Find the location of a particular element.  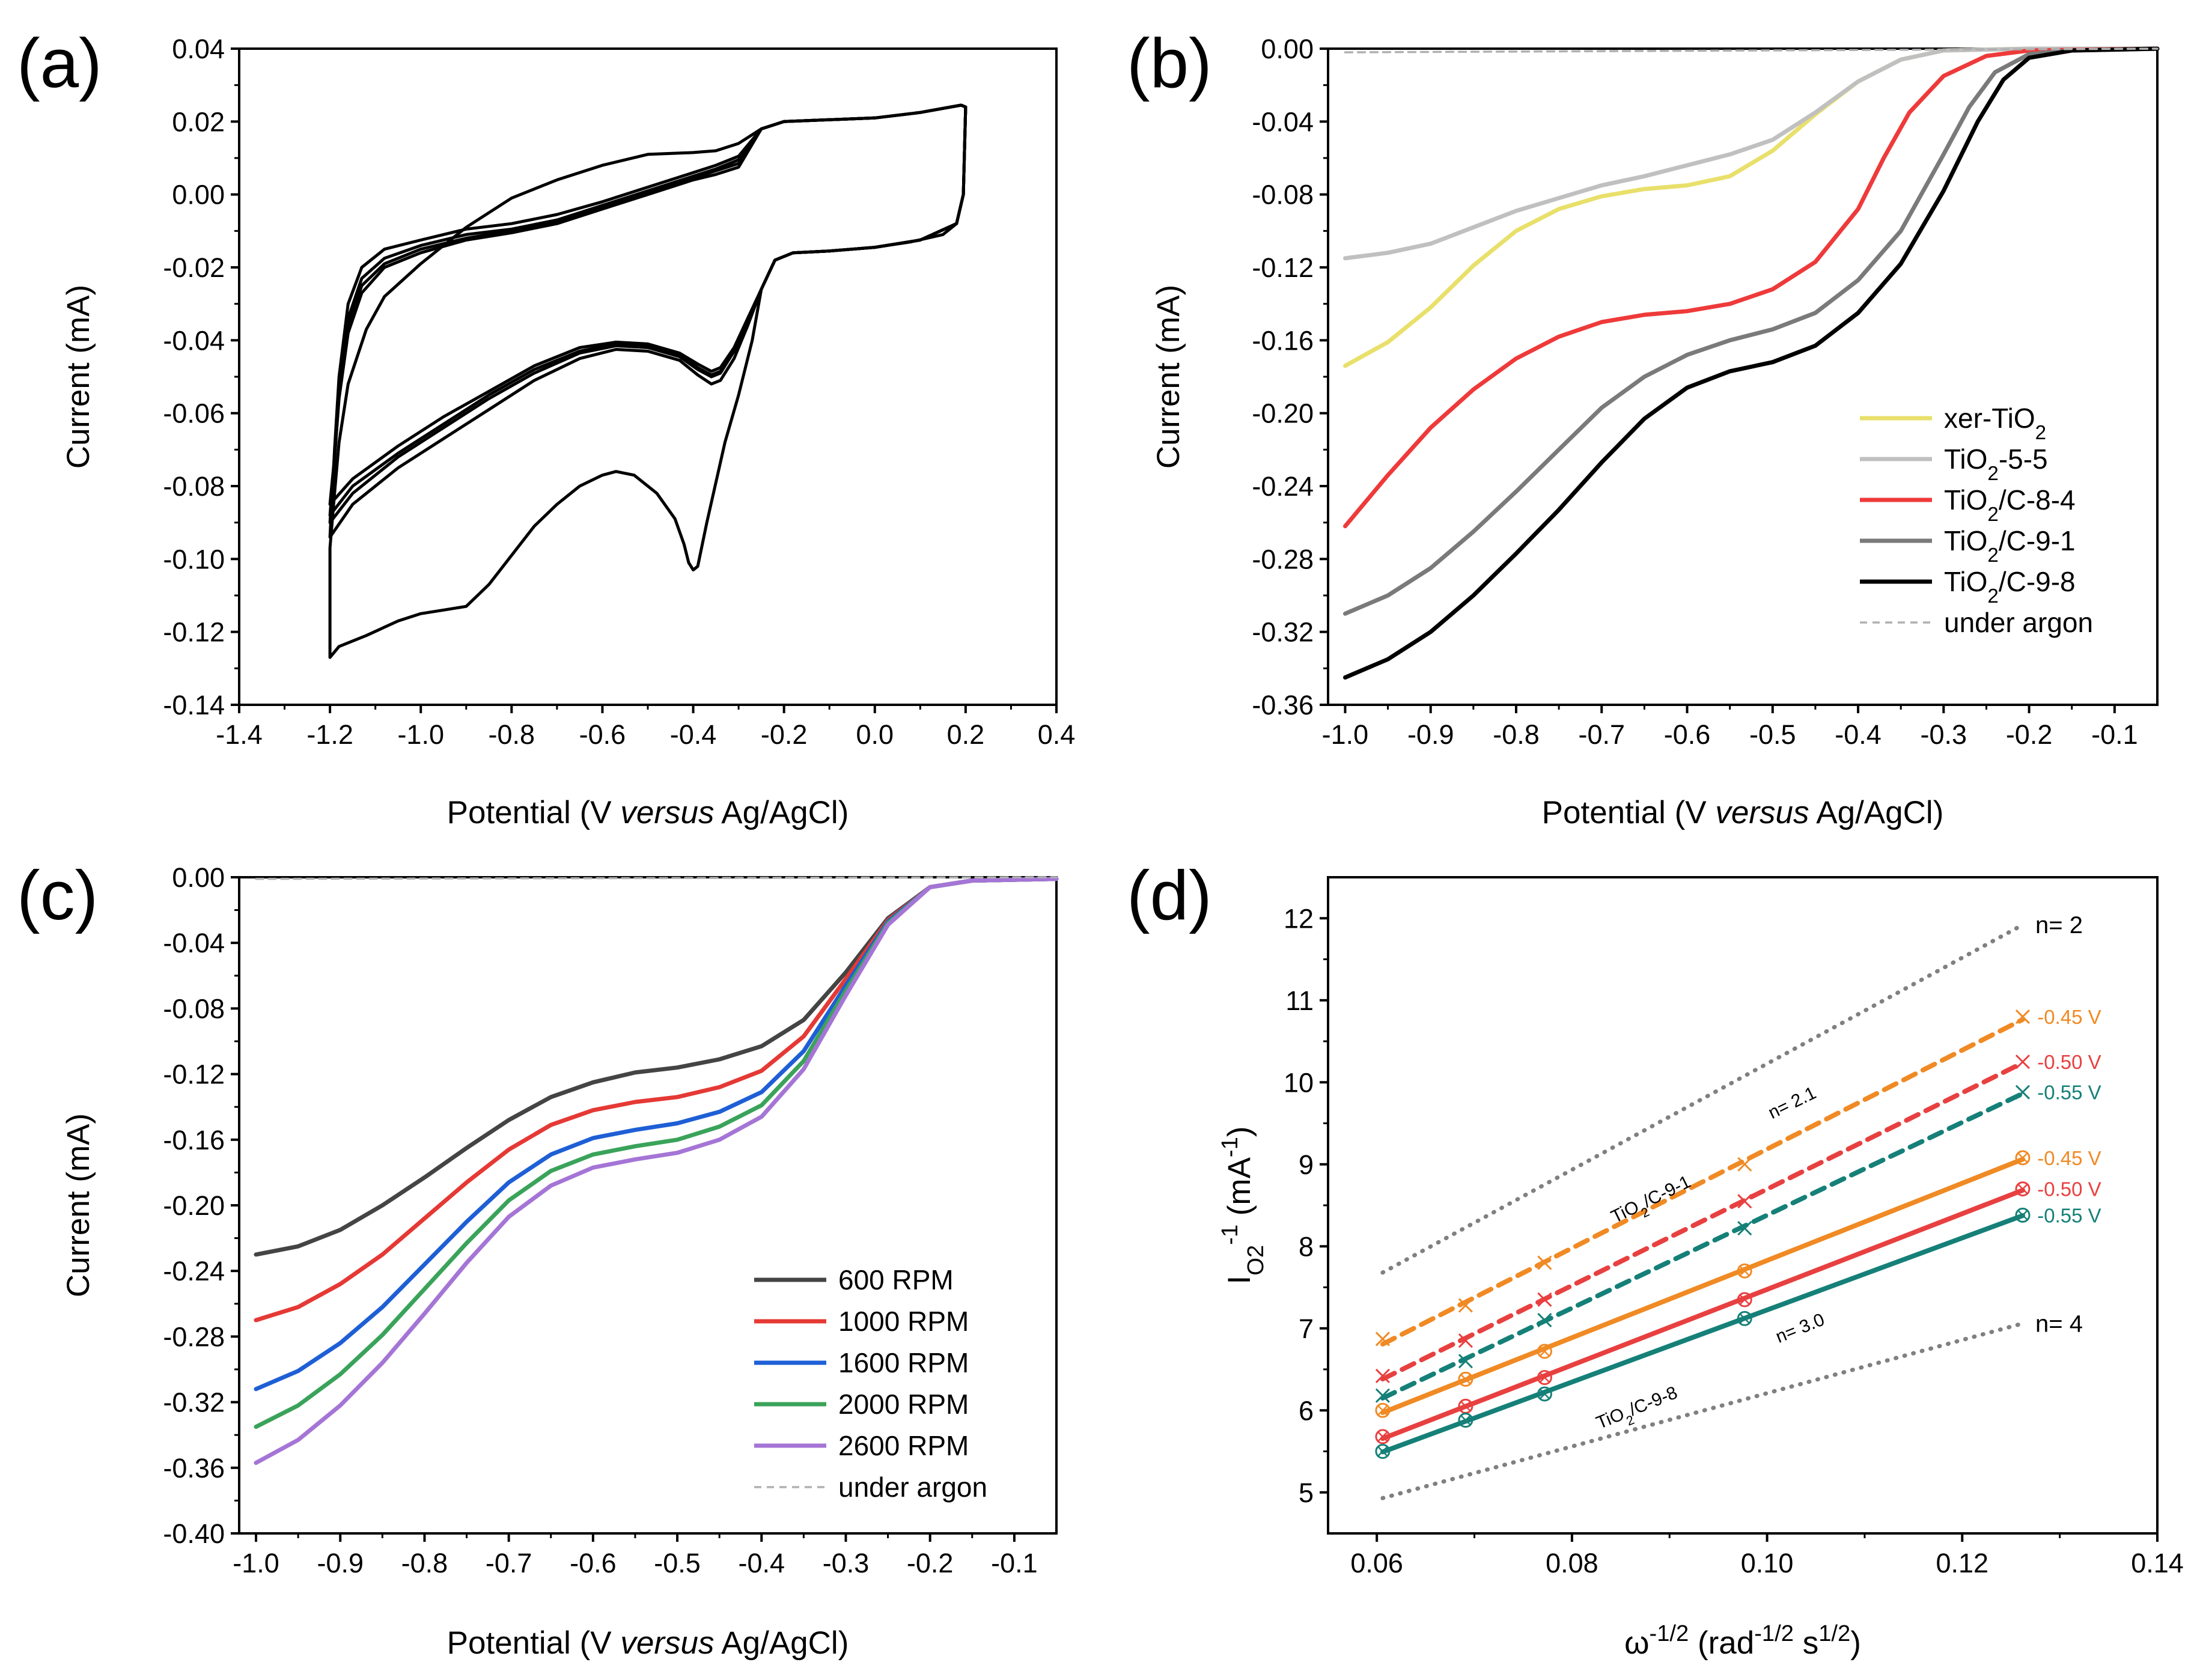

y-tick-label: -0.06 is located at coordinates (194, 414).